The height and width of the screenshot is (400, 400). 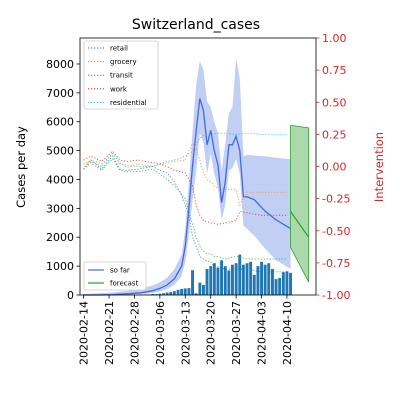 What do you see at coordinates (119, 49) in the screenshot?
I see `legend-label-retail: retail` at bounding box center [119, 49].